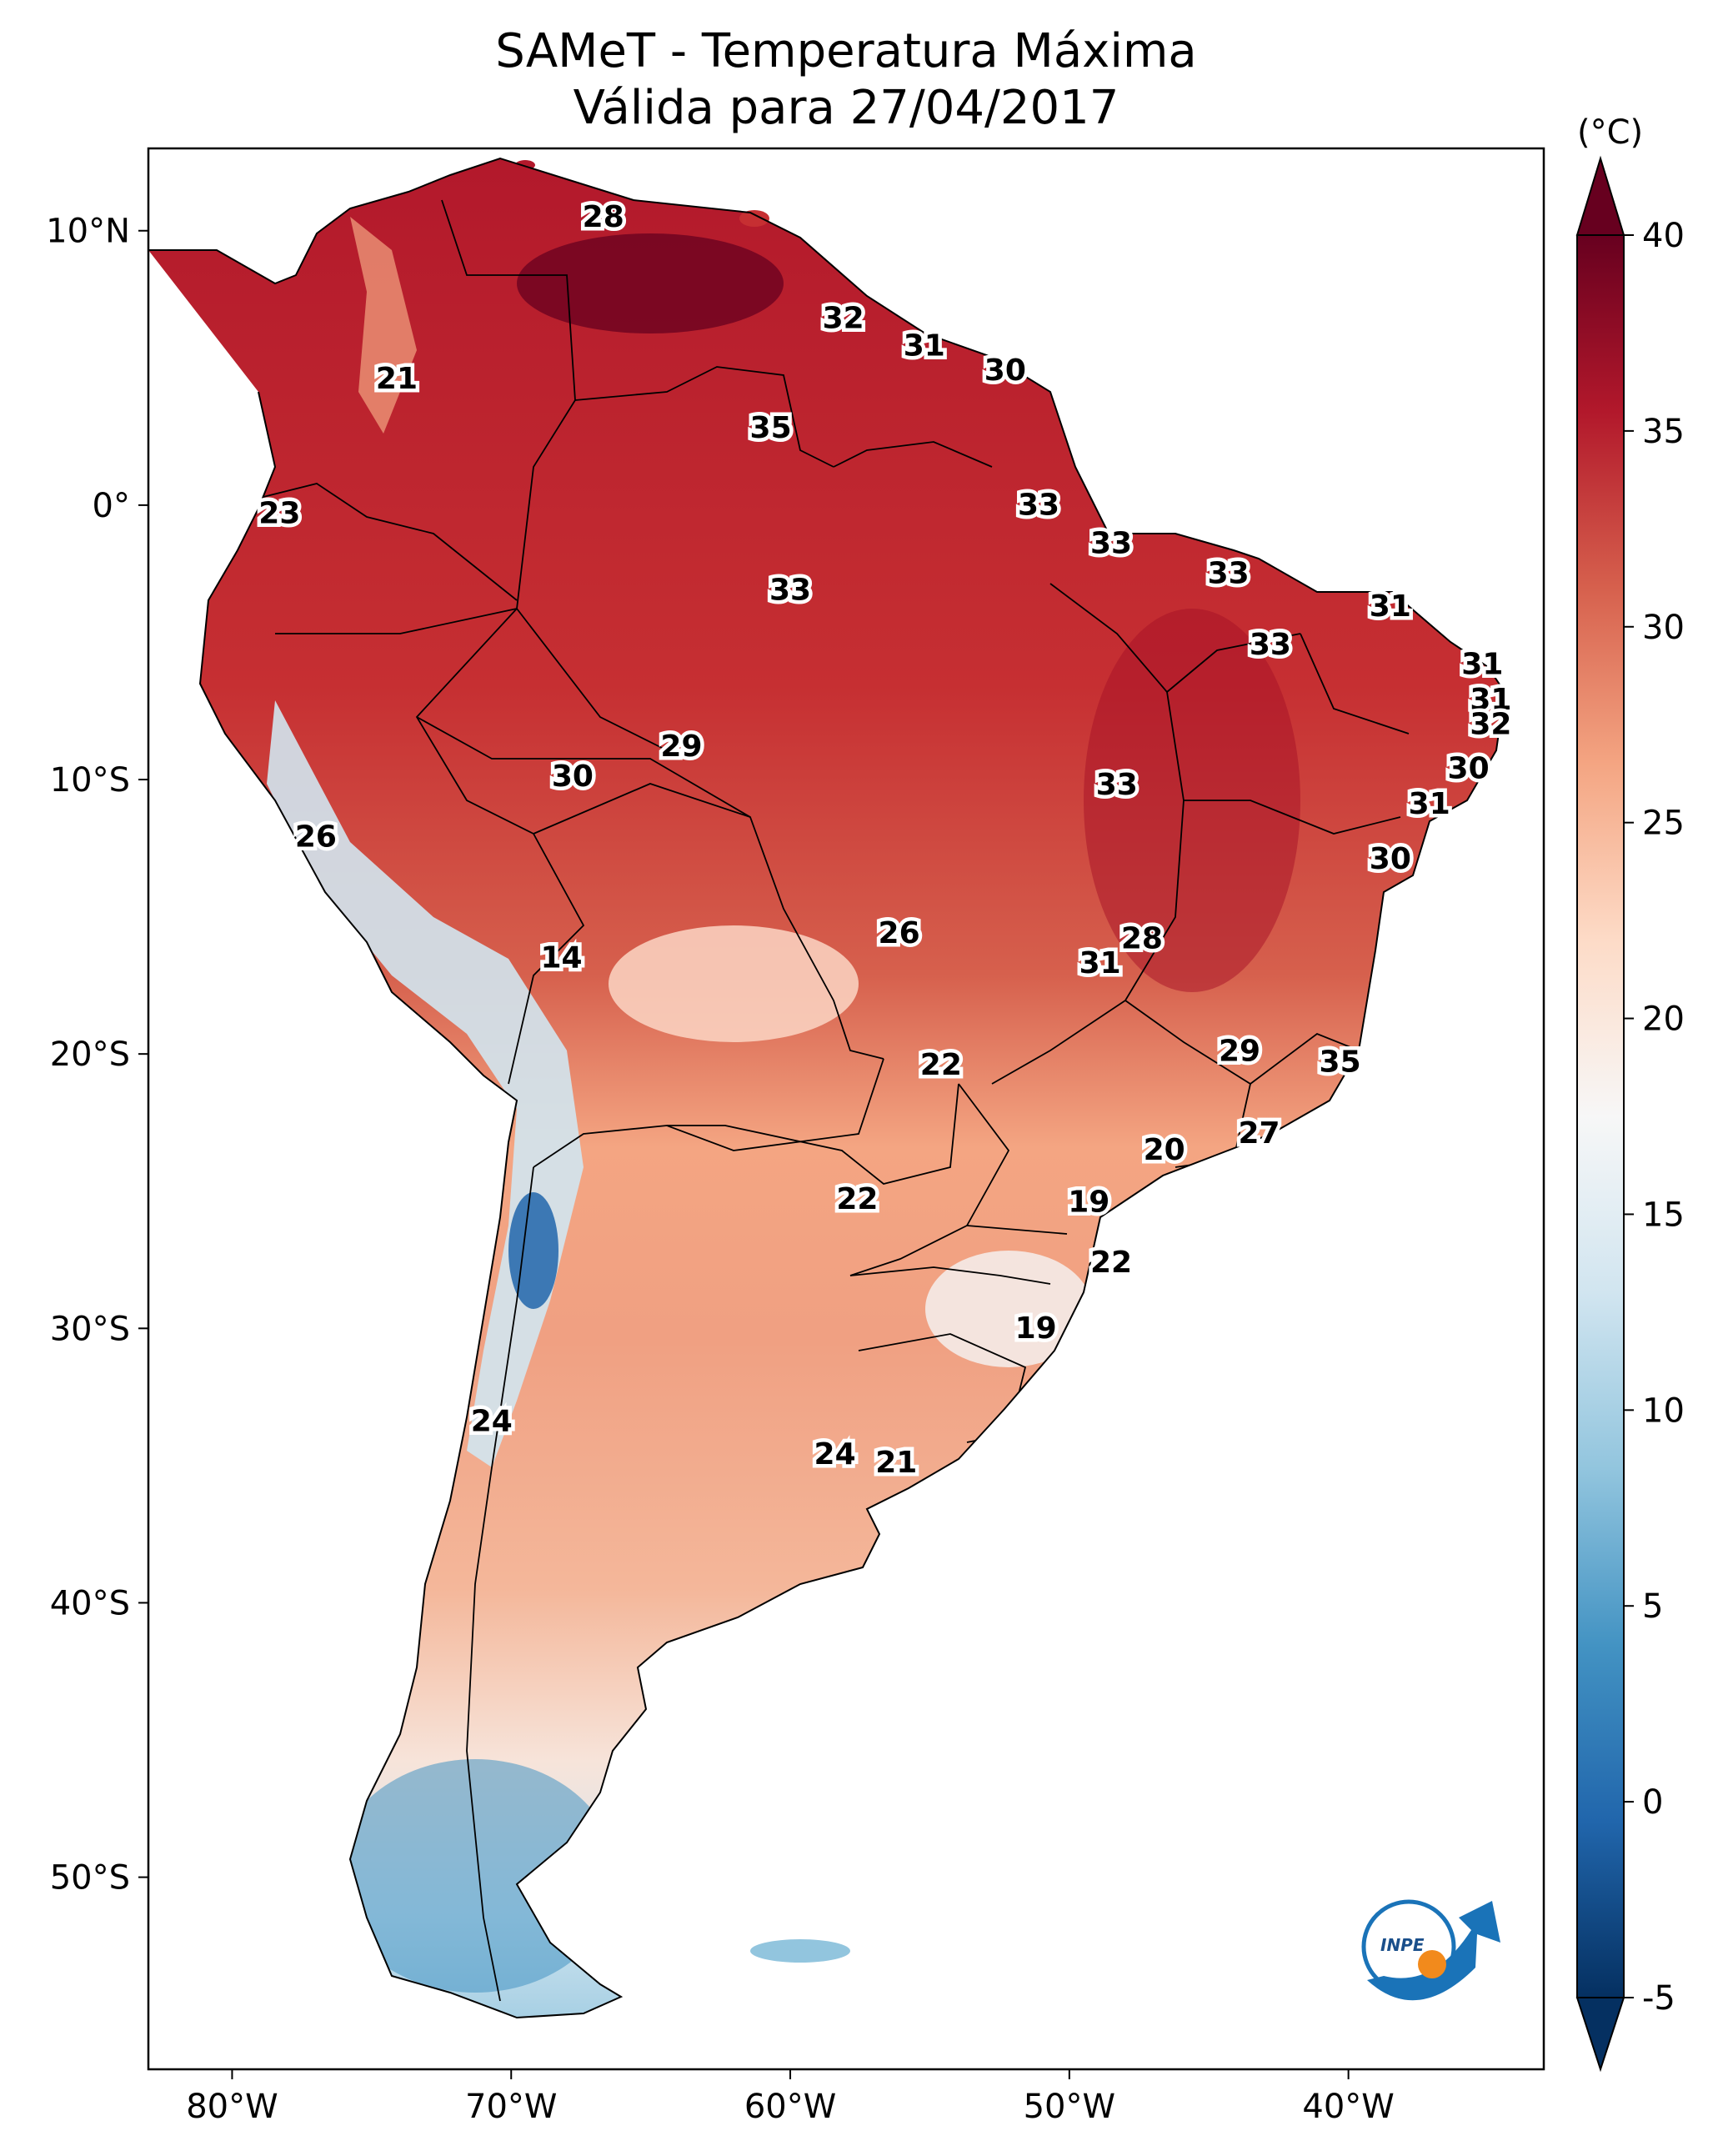 The width and height of the screenshot is (1723, 2156). Describe the element at coordinates (90, 1329) in the screenshot. I see `lat-tick-label: 30°S` at that location.